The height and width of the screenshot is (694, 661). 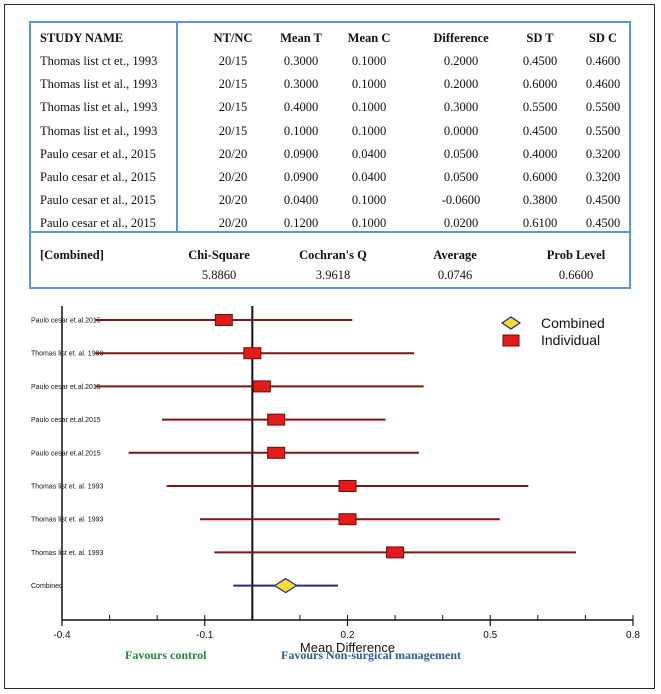 I want to click on table-header-4: Difference, so click(x=461, y=38).